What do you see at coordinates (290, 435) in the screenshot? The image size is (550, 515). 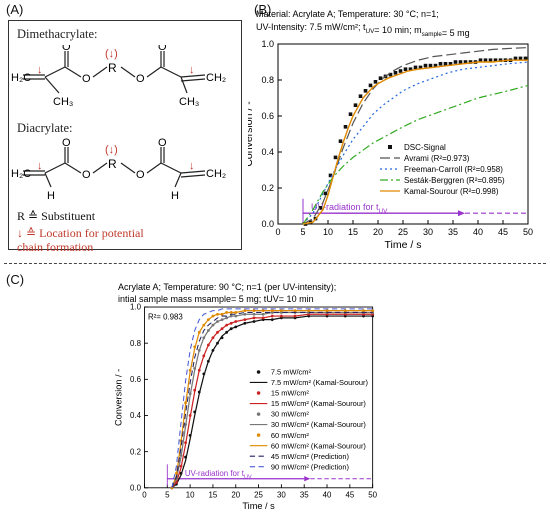 I see `legend-label: 60 mW/cm²` at bounding box center [290, 435].